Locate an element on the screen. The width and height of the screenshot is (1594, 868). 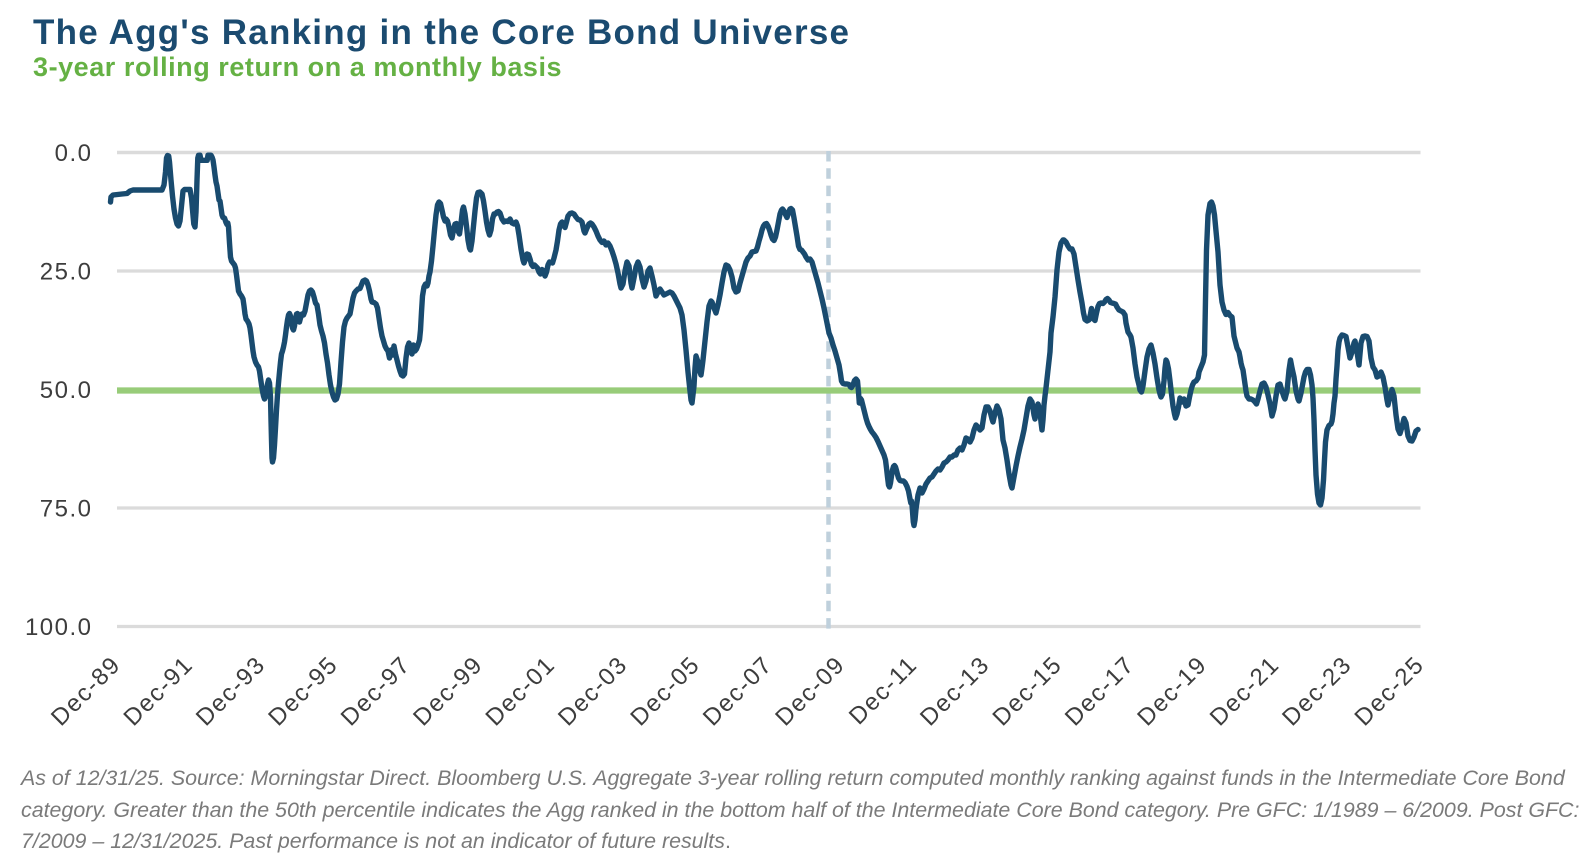
svg-text: Dec-11 is located at coordinates (883, 690).